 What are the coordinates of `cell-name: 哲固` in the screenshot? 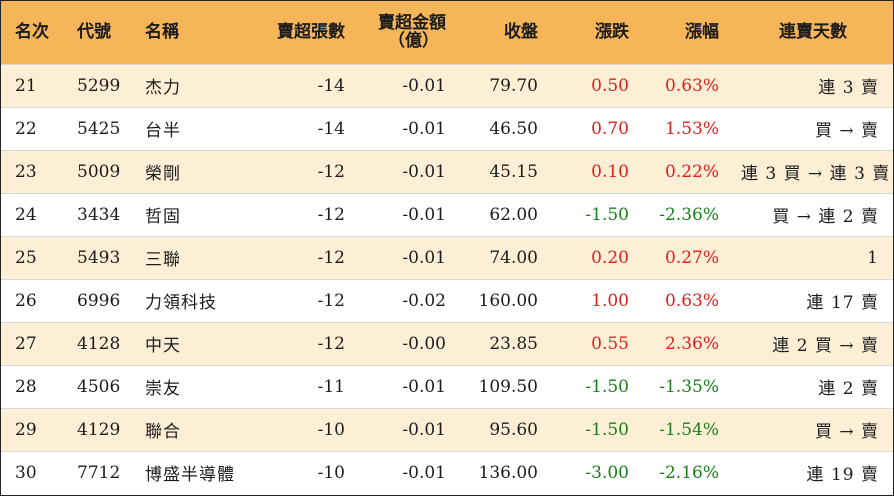 It's located at (163, 217).